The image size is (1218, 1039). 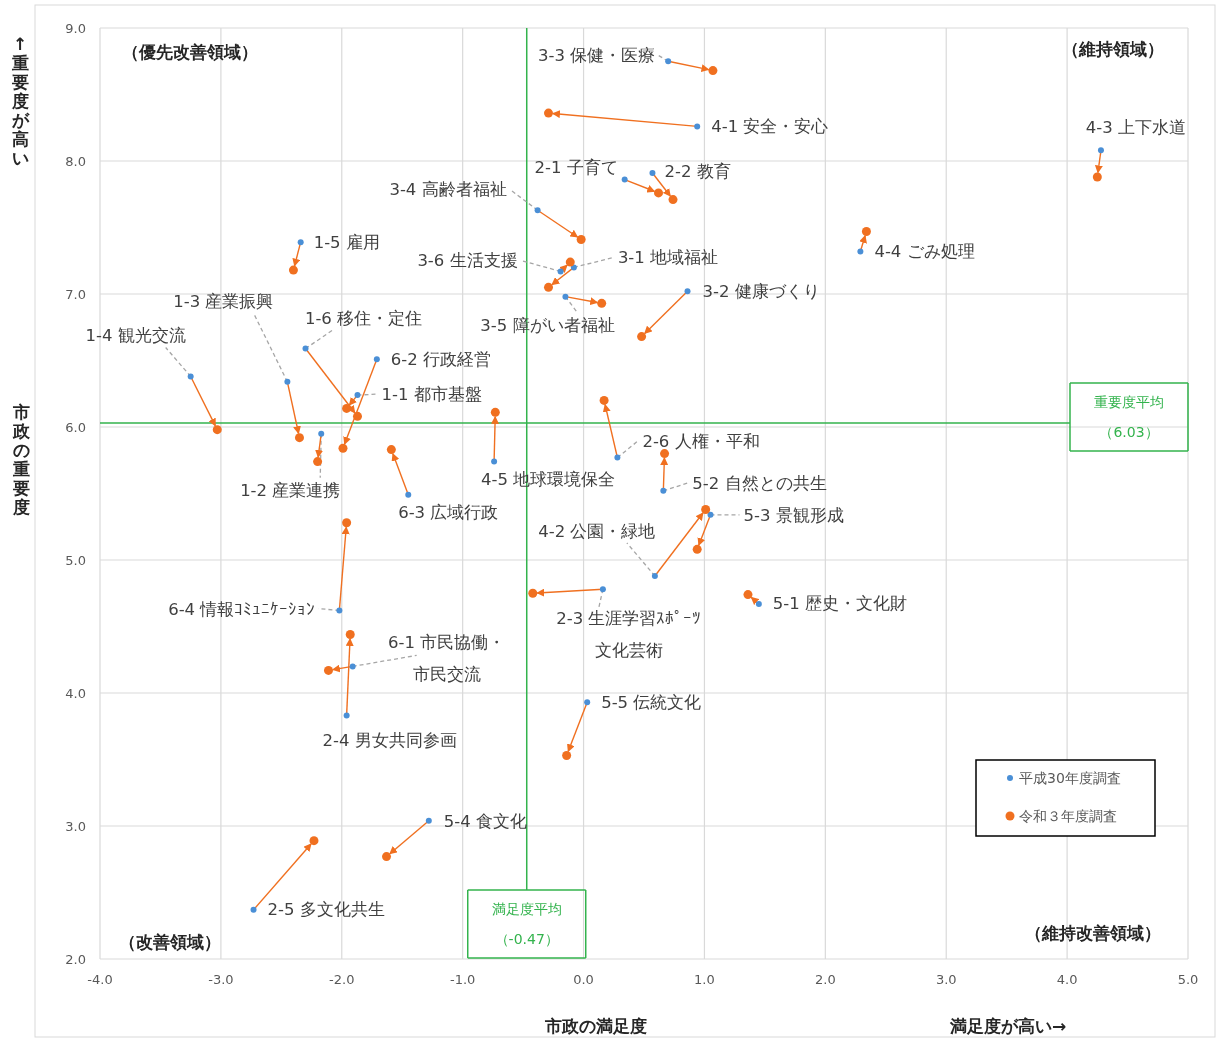 I want to click on x-tick-label: 0.0, so click(x=583, y=979).